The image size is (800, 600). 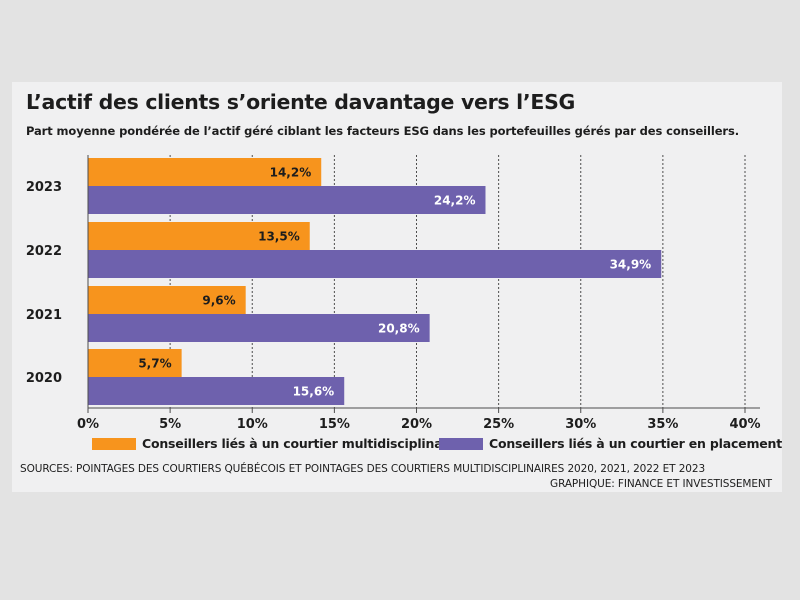 What do you see at coordinates (44, 283) in the screenshot?
I see `y-axis: 2023 2022 2021 2020` at bounding box center [44, 283].